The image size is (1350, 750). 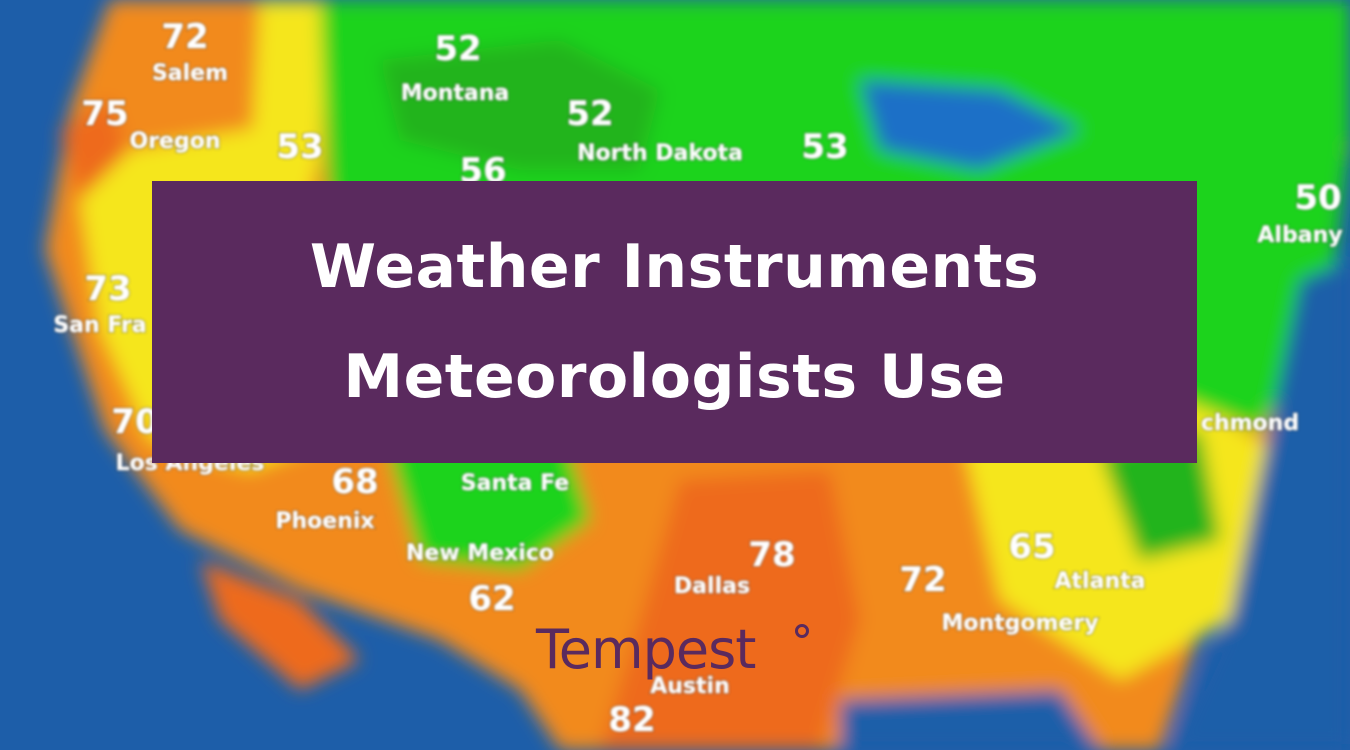 What do you see at coordinates (1299, 235) in the screenshot?
I see `place-label: Albany` at bounding box center [1299, 235].